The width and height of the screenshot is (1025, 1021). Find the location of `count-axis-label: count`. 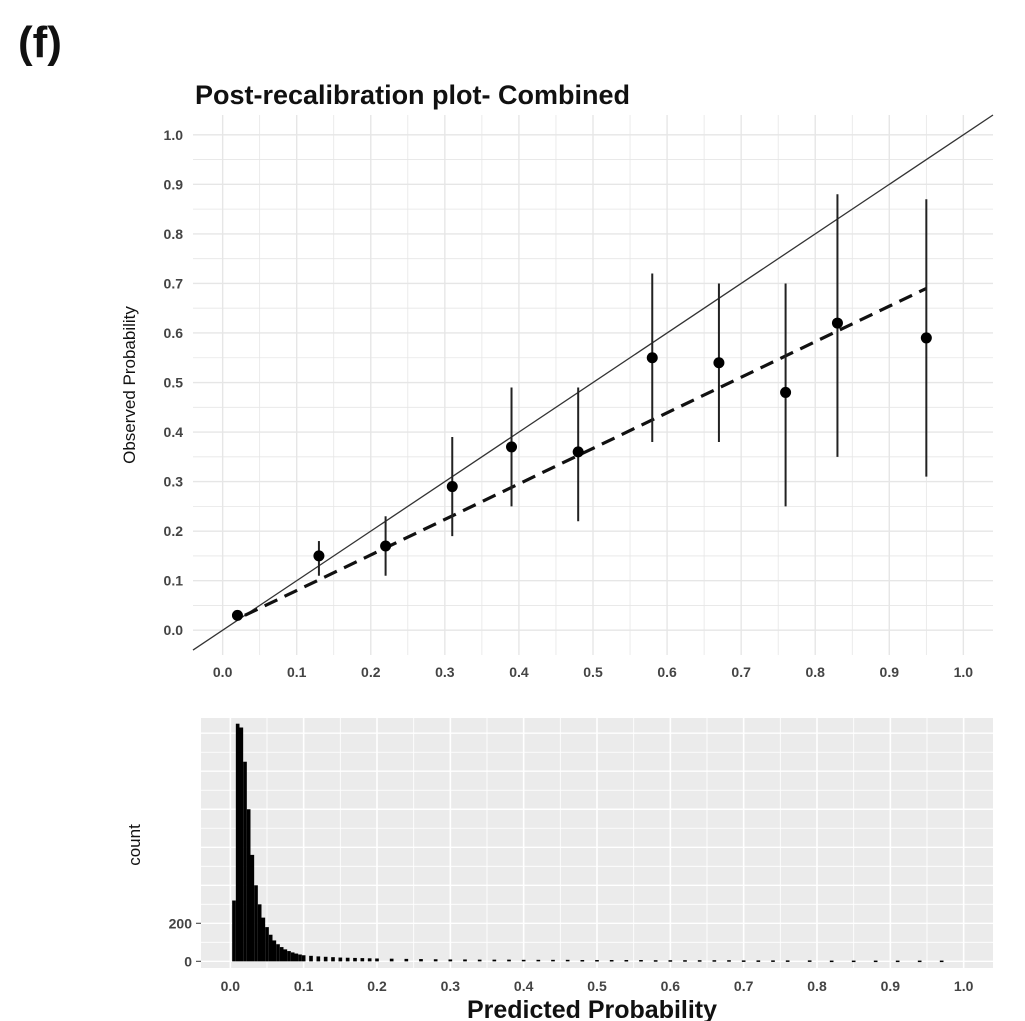

count-axis-label: count is located at coordinates (134, 845).